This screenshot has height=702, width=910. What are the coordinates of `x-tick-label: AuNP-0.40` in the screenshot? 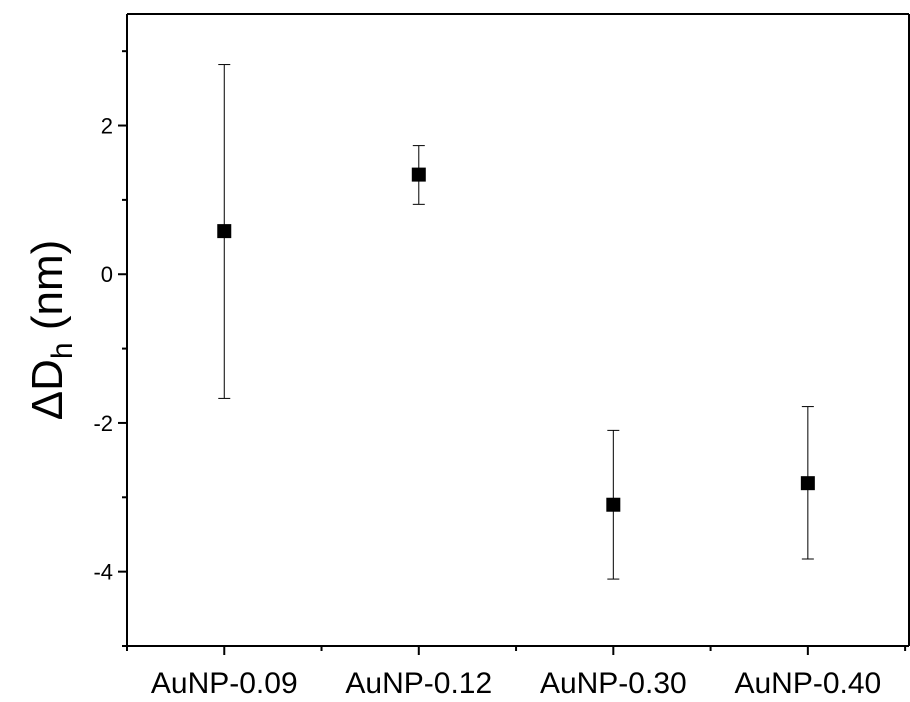 It's located at (807, 683).